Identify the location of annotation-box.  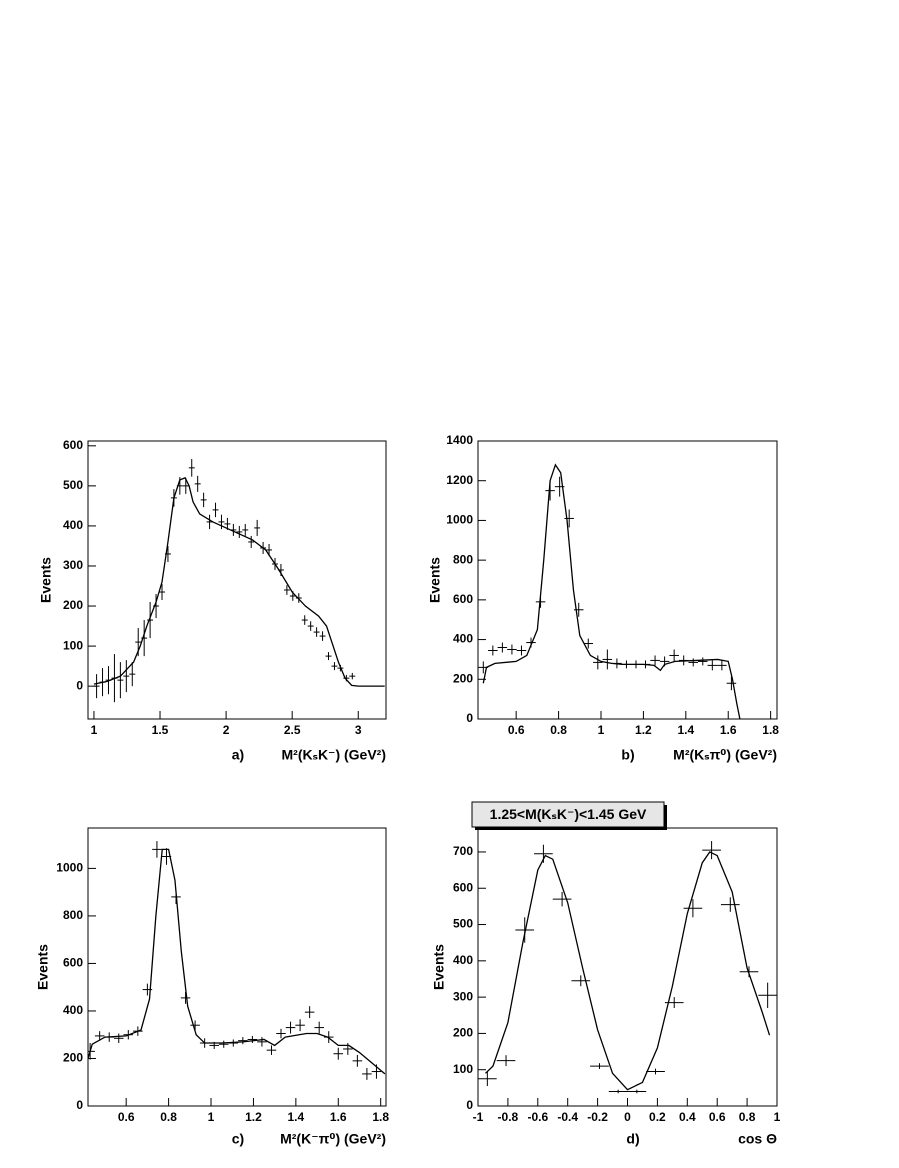
(568, 814).